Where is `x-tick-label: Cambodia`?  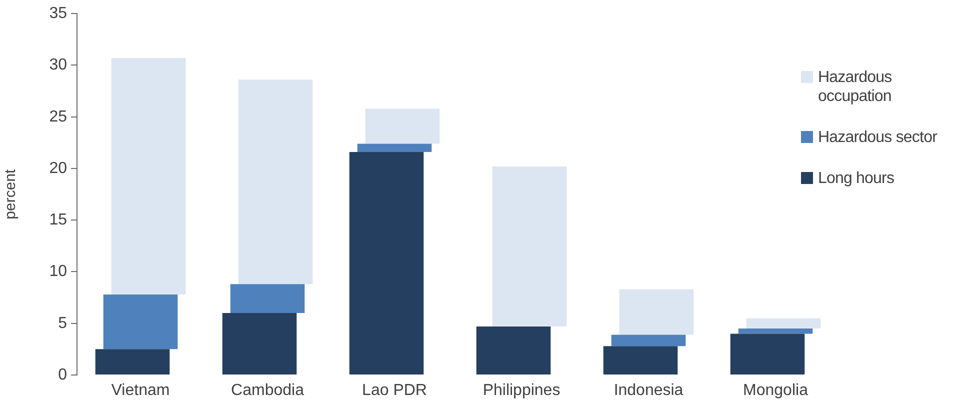
x-tick-label: Cambodia is located at coordinates (267, 391).